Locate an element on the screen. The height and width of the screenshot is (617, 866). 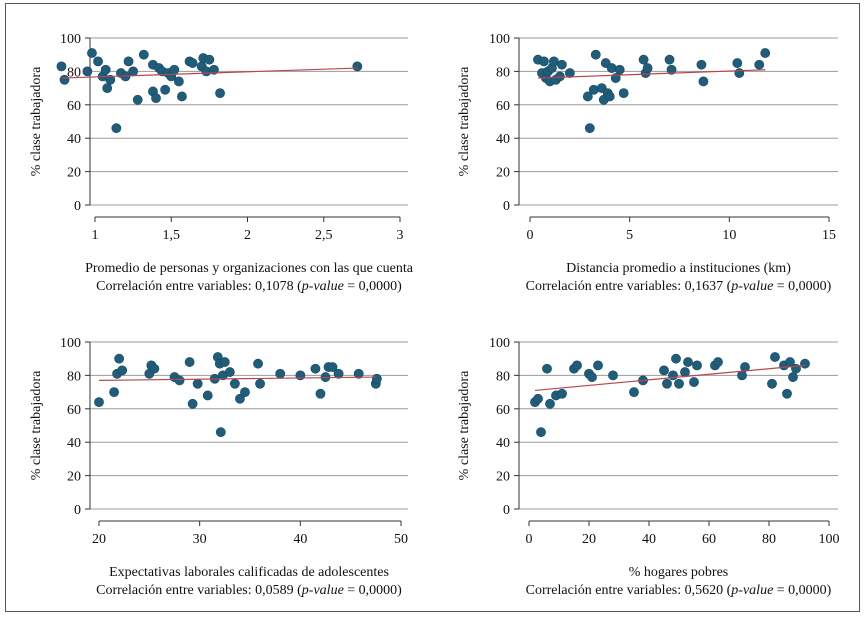
panel-2-y-tick-label: 60 is located at coordinates (503, 106).